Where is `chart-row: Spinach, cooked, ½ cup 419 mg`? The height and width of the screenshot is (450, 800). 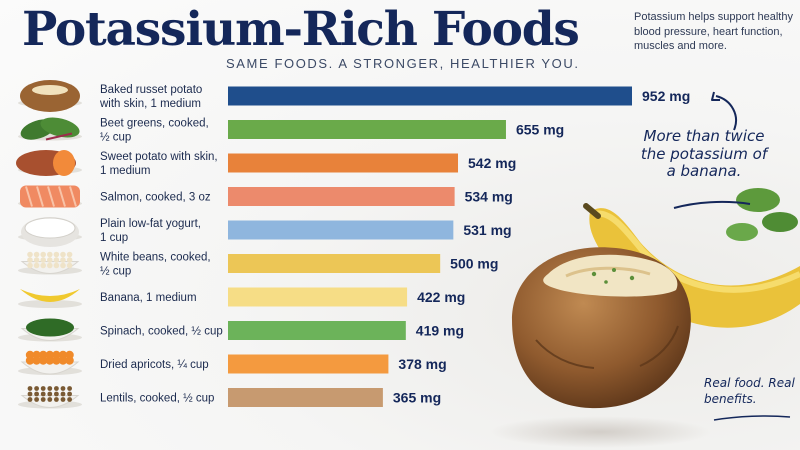
chart-row: Spinach, cooked, ½ cup 419 mg is located at coordinates (241, 330).